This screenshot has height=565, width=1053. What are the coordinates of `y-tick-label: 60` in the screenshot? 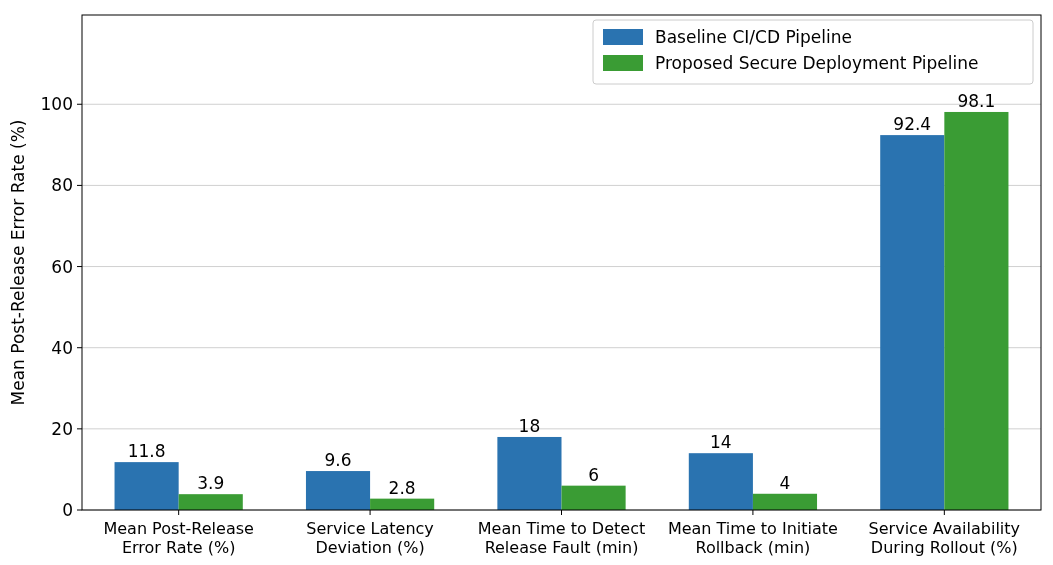 It's located at (62, 266).